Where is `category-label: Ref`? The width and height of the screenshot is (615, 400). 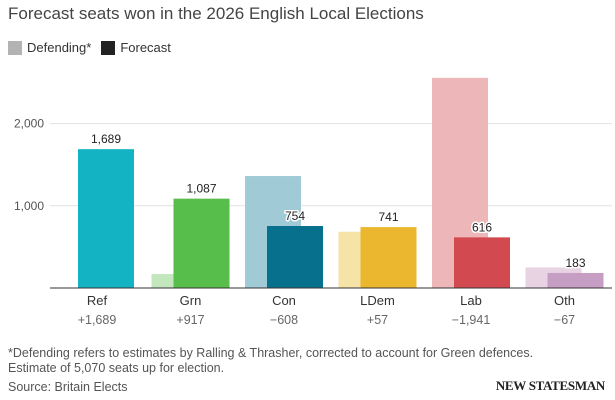 category-label: Ref is located at coordinates (97, 300).